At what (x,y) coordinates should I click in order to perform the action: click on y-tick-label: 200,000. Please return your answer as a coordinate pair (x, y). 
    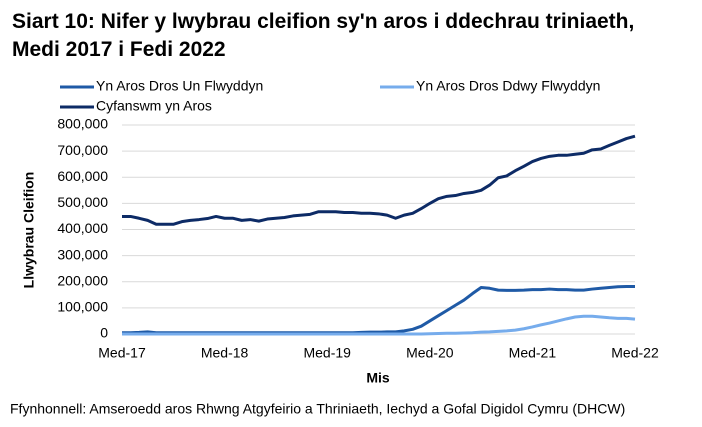
    Looking at the image, I should click on (82, 280).